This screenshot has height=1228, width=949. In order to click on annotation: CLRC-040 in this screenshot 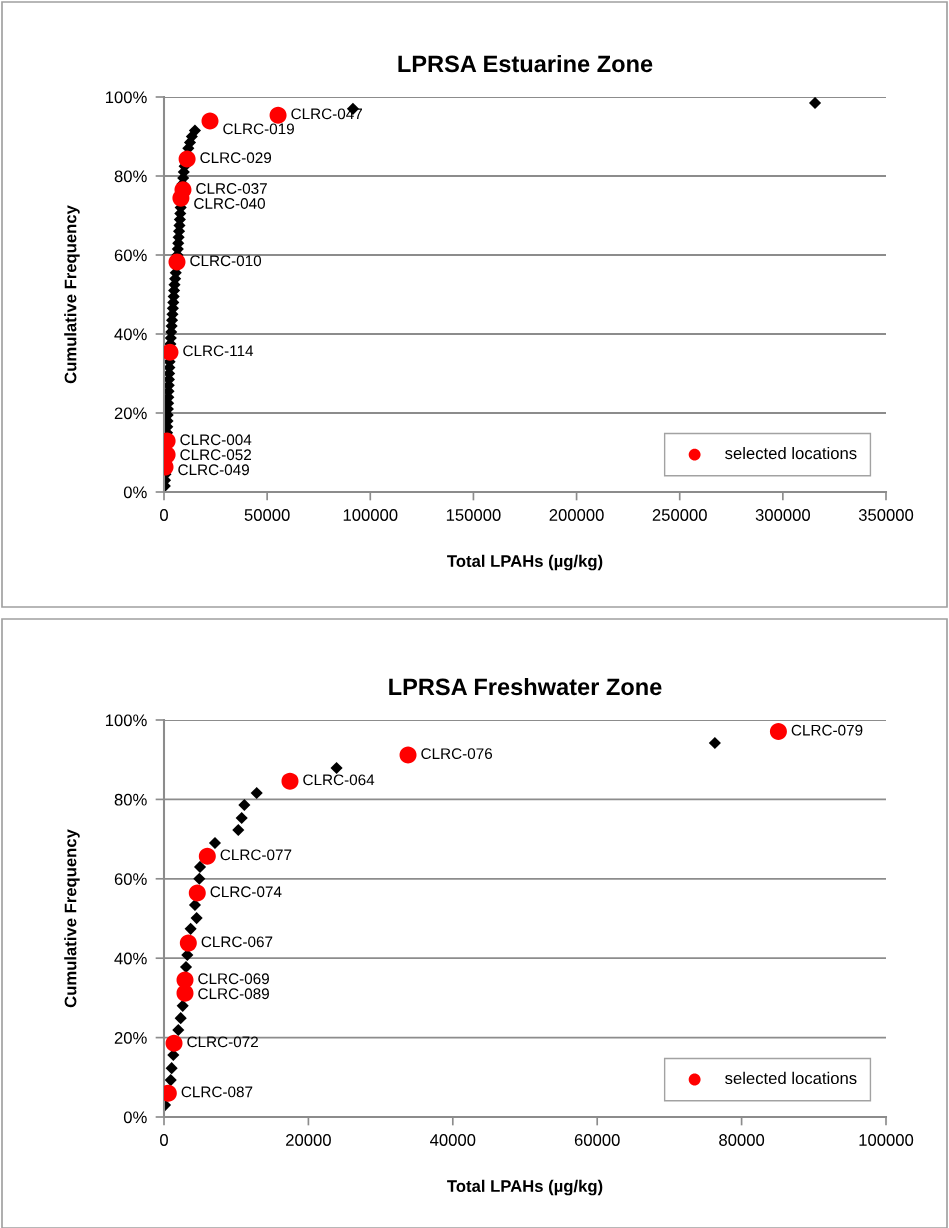, I will do `click(229, 203)`.